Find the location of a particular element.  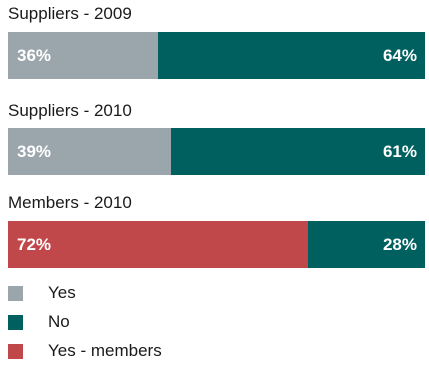

bar-group-title: Suppliers - 2009 is located at coordinates (70, 13).